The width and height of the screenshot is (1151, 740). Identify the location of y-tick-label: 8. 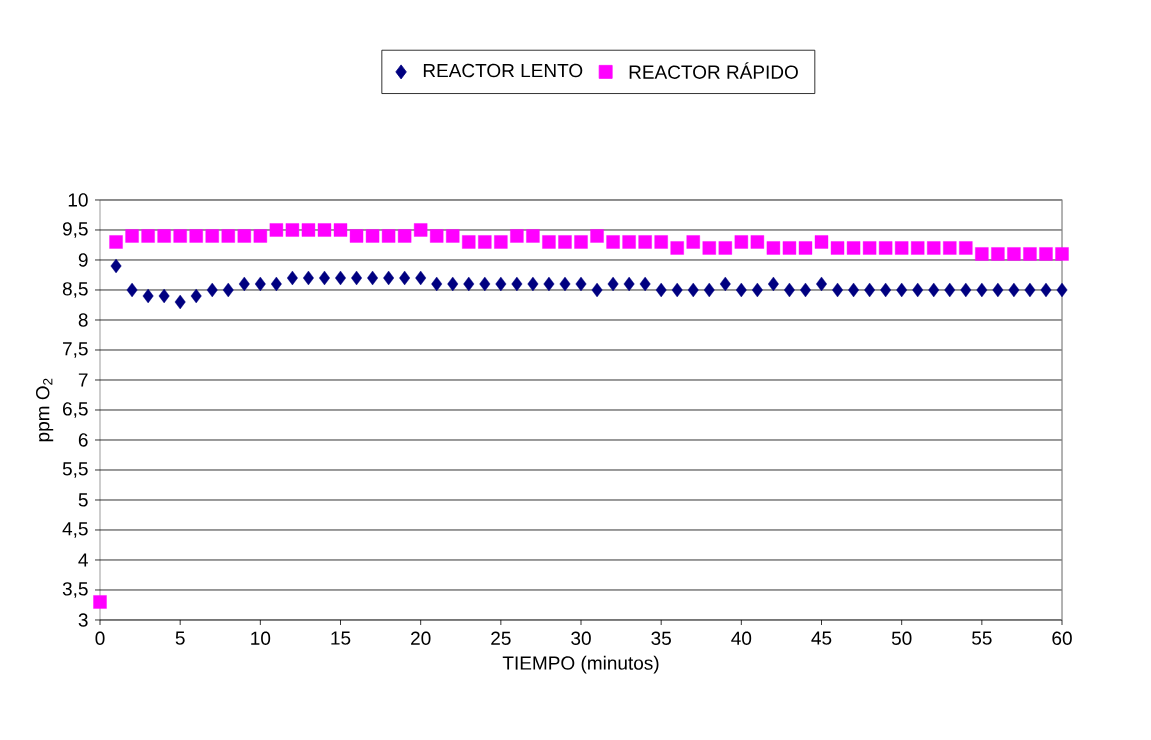
(83, 320).